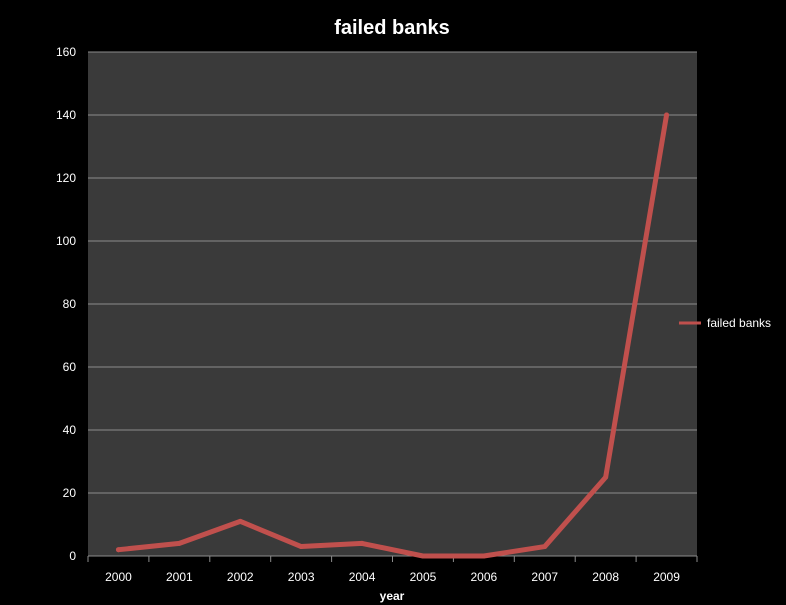 Image resolution: width=786 pixels, height=605 pixels. Describe the element at coordinates (423, 577) in the screenshot. I see `x-tick-label: 2005` at that location.